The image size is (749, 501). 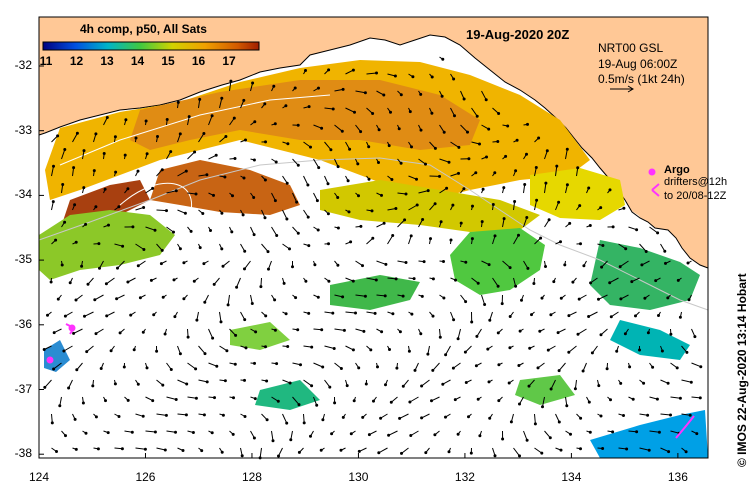 What do you see at coordinates (678, 477) in the screenshot?
I see `x-tick-label: 136` at bounding box center [678, 477].